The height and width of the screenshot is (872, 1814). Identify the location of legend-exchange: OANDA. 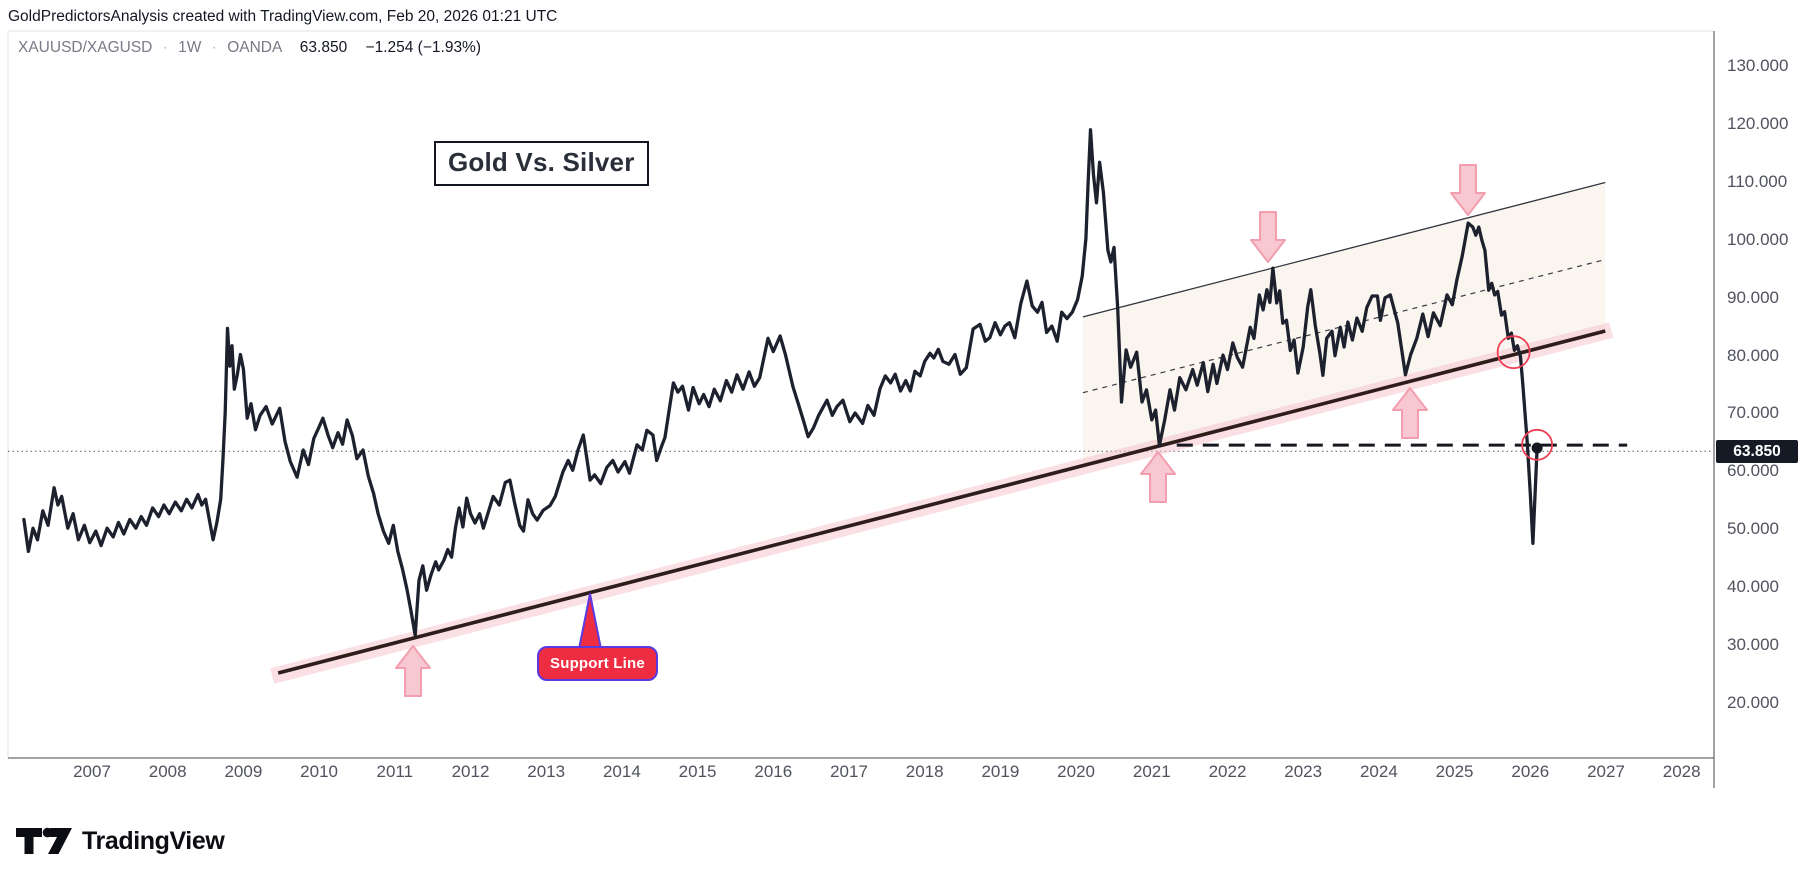
(254, 47).